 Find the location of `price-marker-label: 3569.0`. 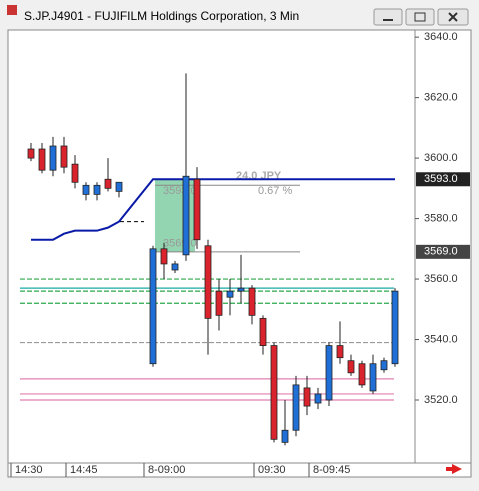

price-marker-label: 3569.0 is located at coordinates (441, 252).